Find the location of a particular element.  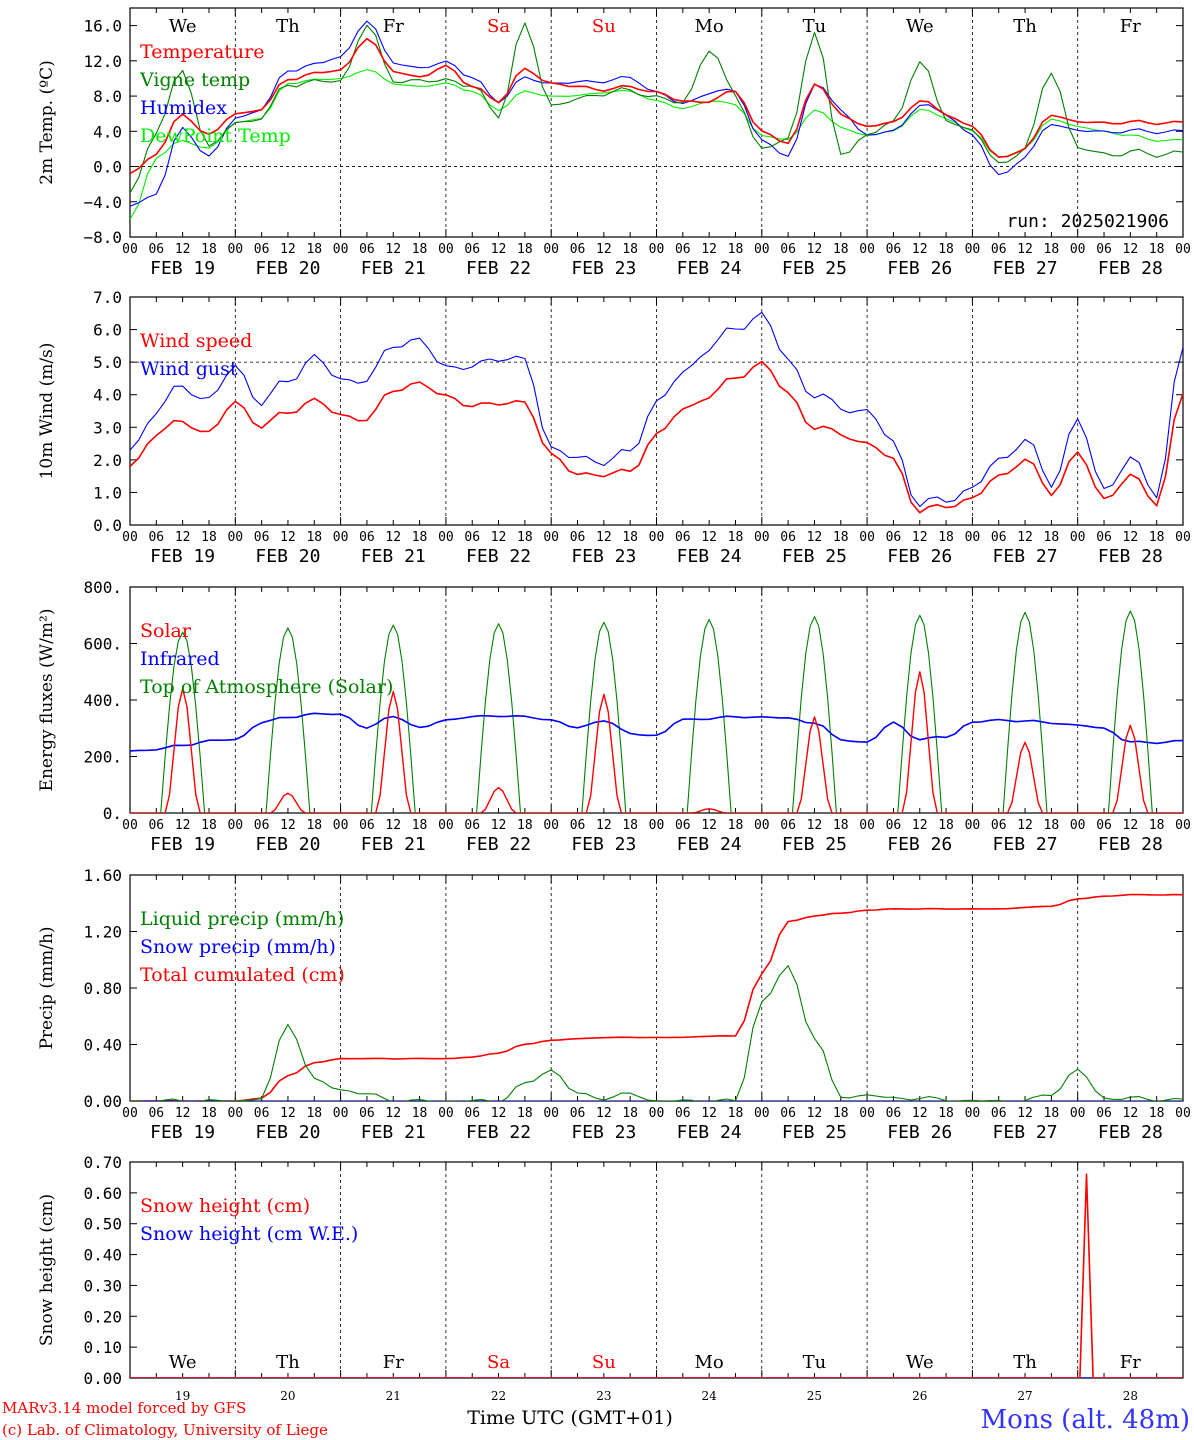

y-tick-label: 3.0 is located at coordinates (107, 427).